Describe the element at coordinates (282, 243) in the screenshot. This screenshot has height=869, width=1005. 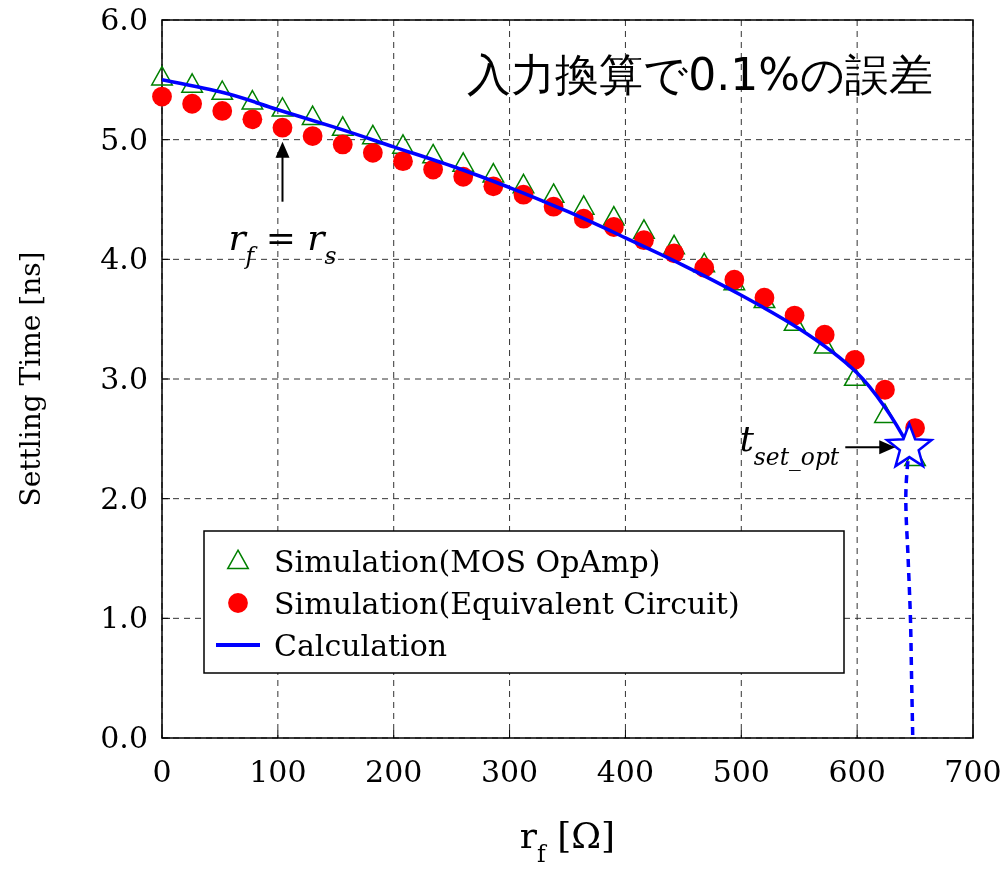
I see `annotation: r$_{f}$ = r$_{s}$` at that location.